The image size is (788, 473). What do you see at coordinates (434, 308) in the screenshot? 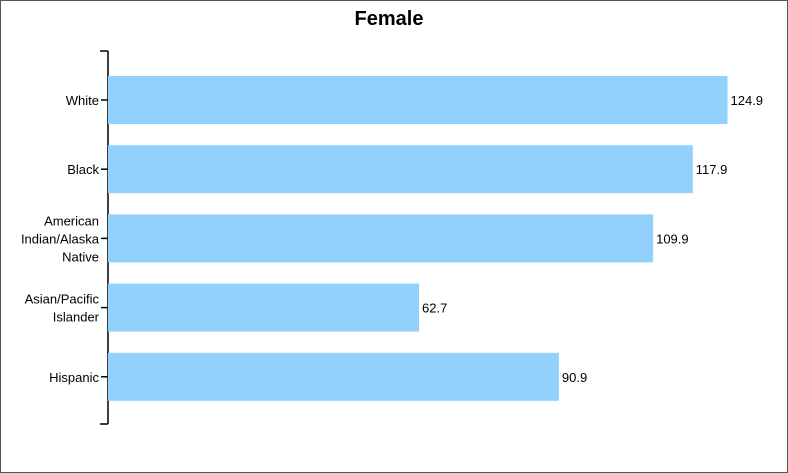
I see `value-label-3: 62.7` at bounding box center [434, 308].